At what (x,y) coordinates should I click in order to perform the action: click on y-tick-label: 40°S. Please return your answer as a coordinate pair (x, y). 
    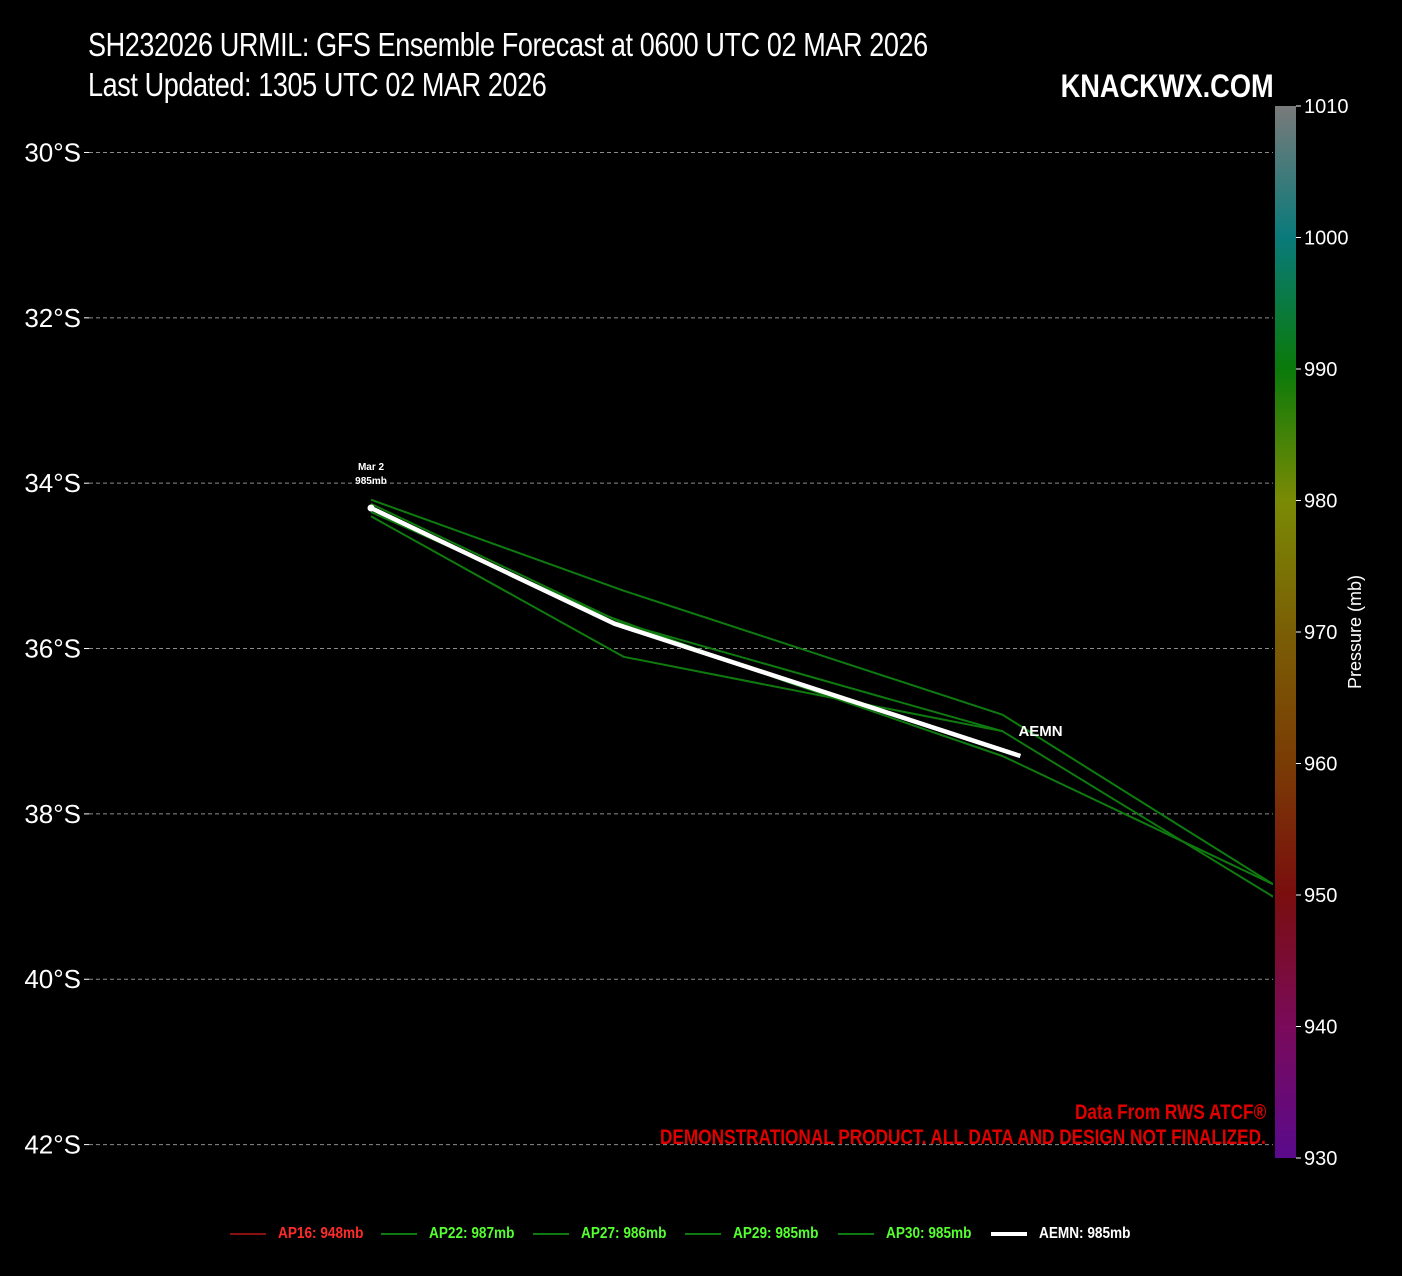
    Looking at the image, I should click on (52, 979).